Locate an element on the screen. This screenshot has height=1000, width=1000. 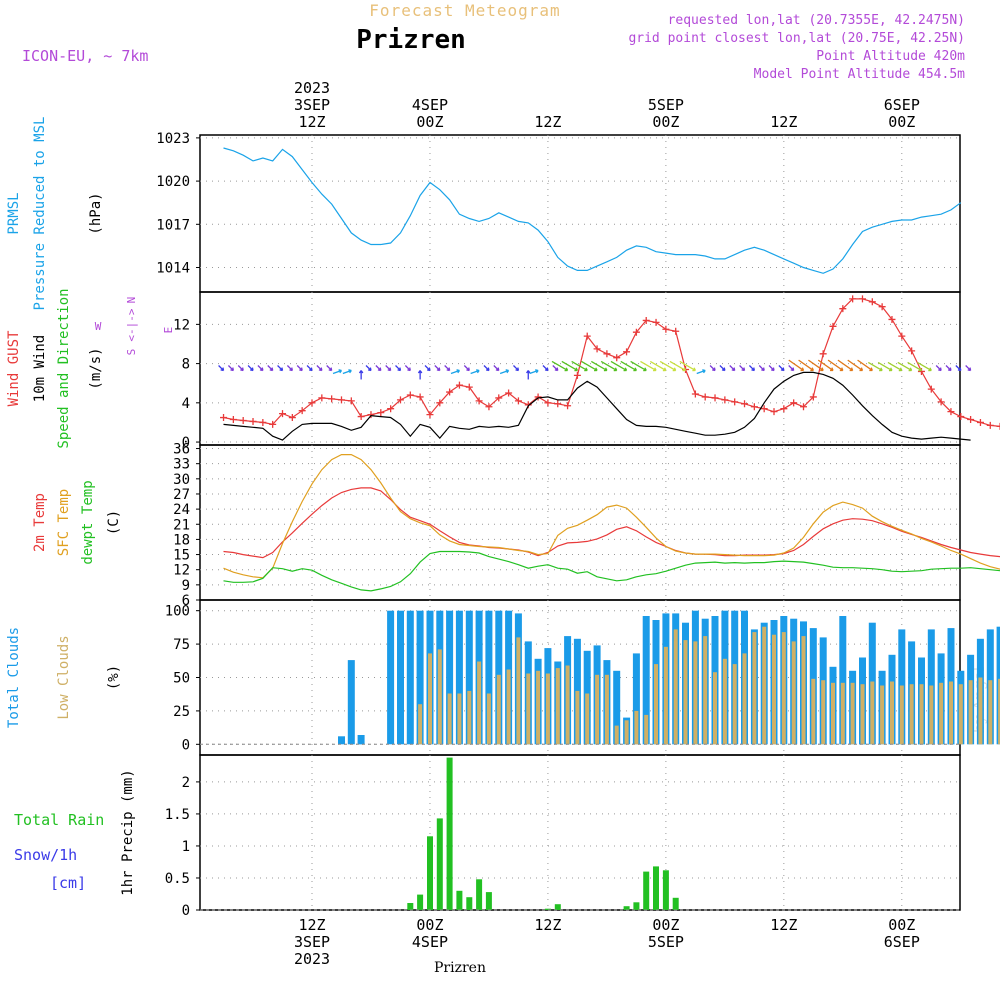
time-label-top: 12Z is located at coordinates (547, 122).